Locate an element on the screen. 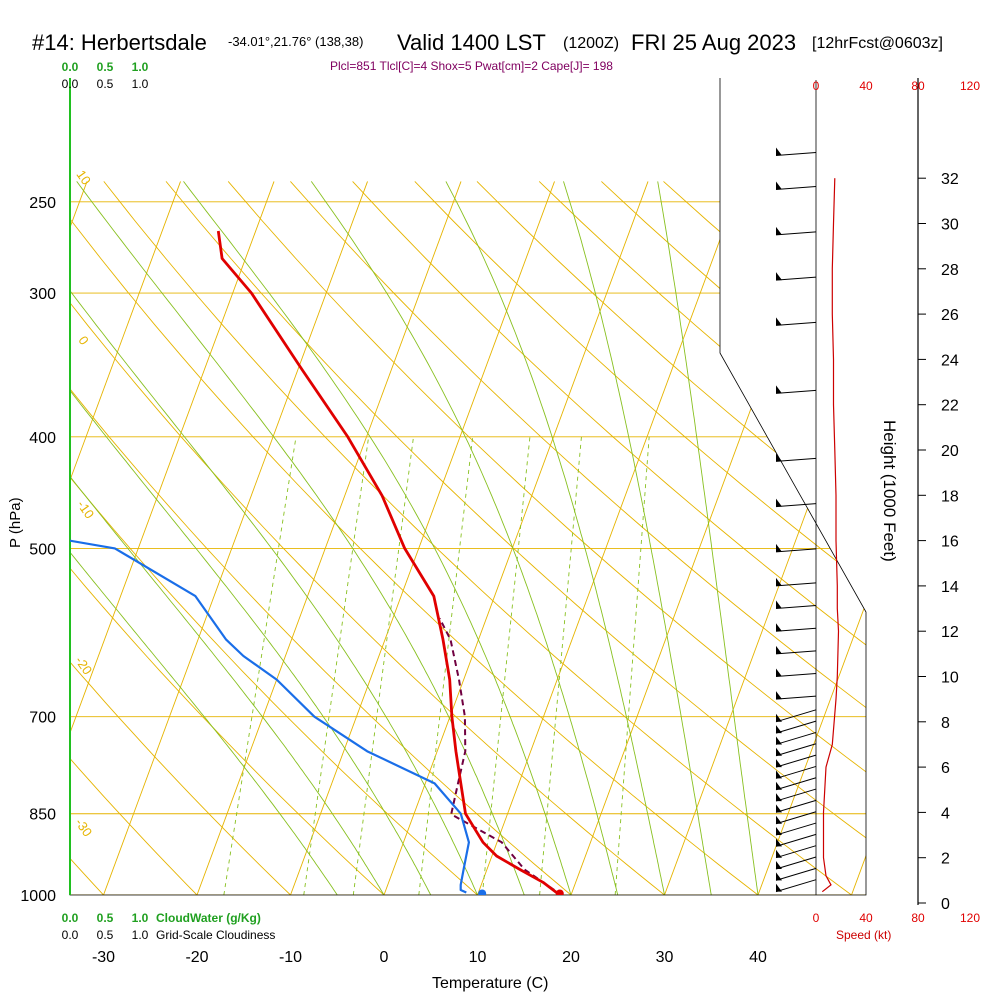  surface-temperature-dot is located at coordinates (559, 892).